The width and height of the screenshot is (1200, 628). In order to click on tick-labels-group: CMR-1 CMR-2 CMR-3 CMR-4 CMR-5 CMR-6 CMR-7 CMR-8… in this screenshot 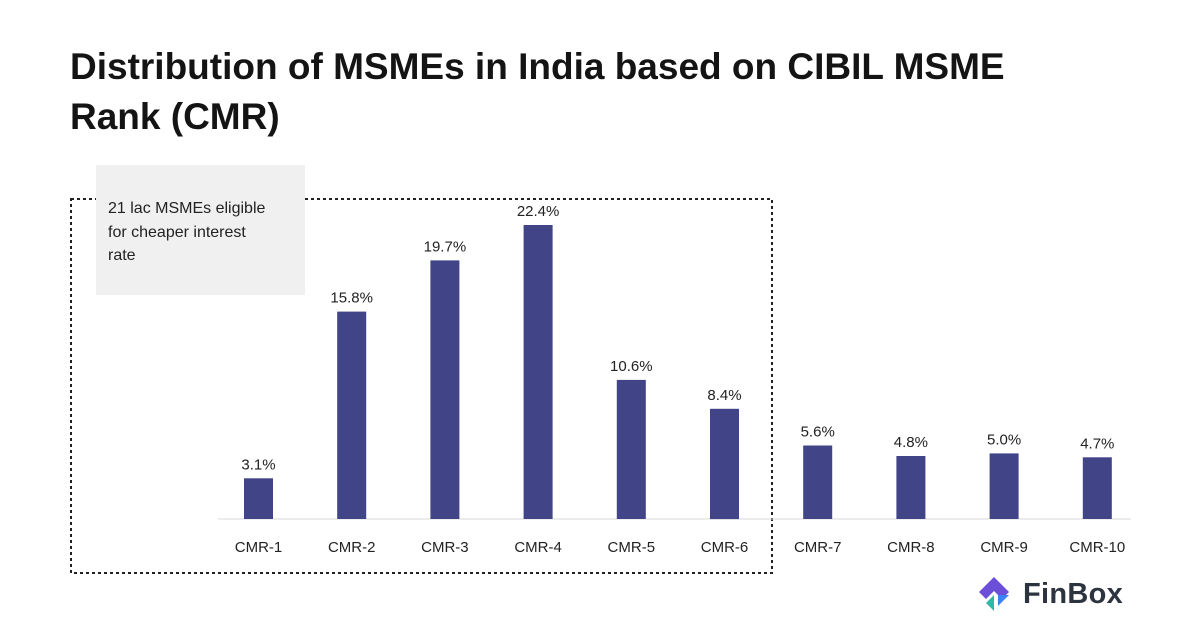, I will do `click(680, 547)`.